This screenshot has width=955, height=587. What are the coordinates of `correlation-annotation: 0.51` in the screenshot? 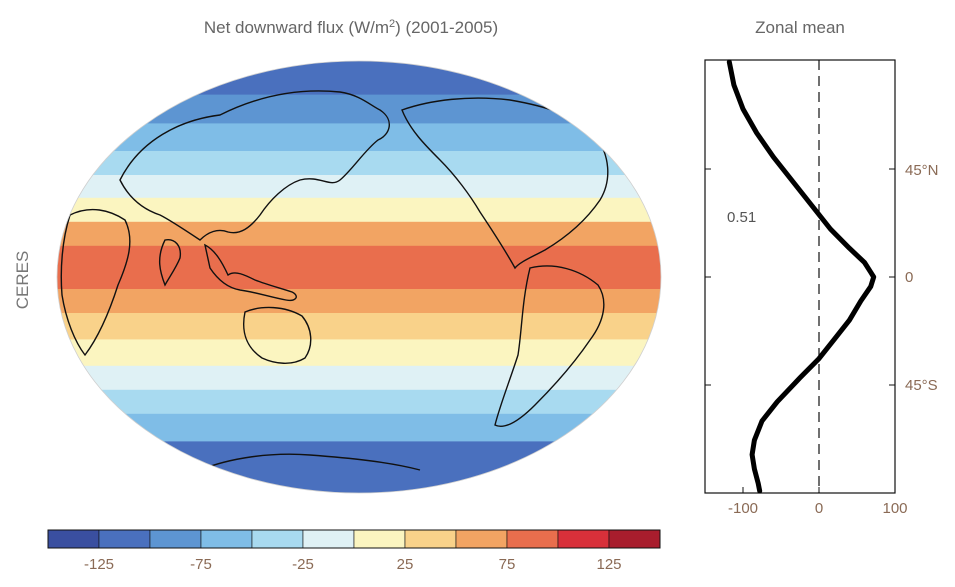 It's located at (741, 217).